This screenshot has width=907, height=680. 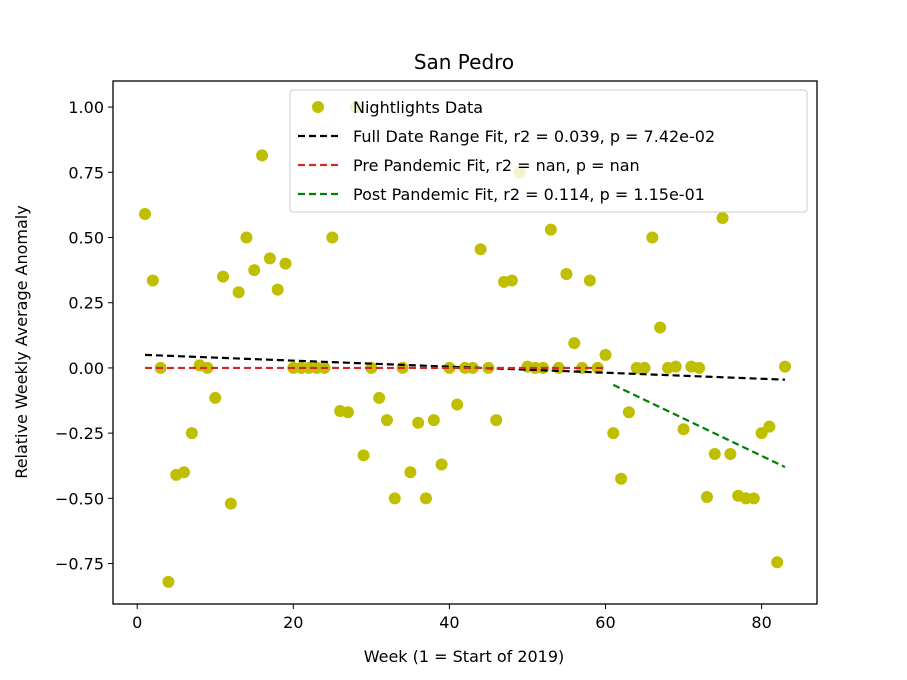 I want to click on x-tick-label: 80, so click(x=761, y=622).